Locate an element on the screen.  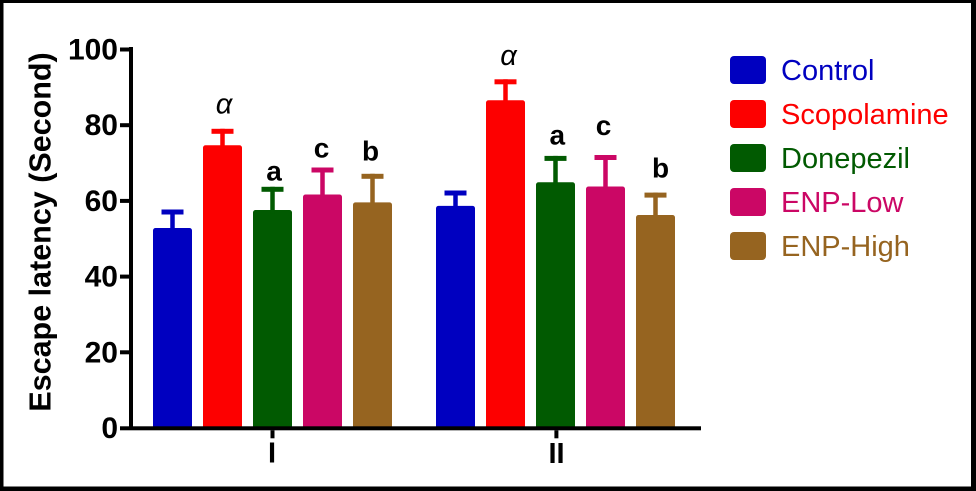
svg-text: ENP-Low is located at coordinates (843, 203).